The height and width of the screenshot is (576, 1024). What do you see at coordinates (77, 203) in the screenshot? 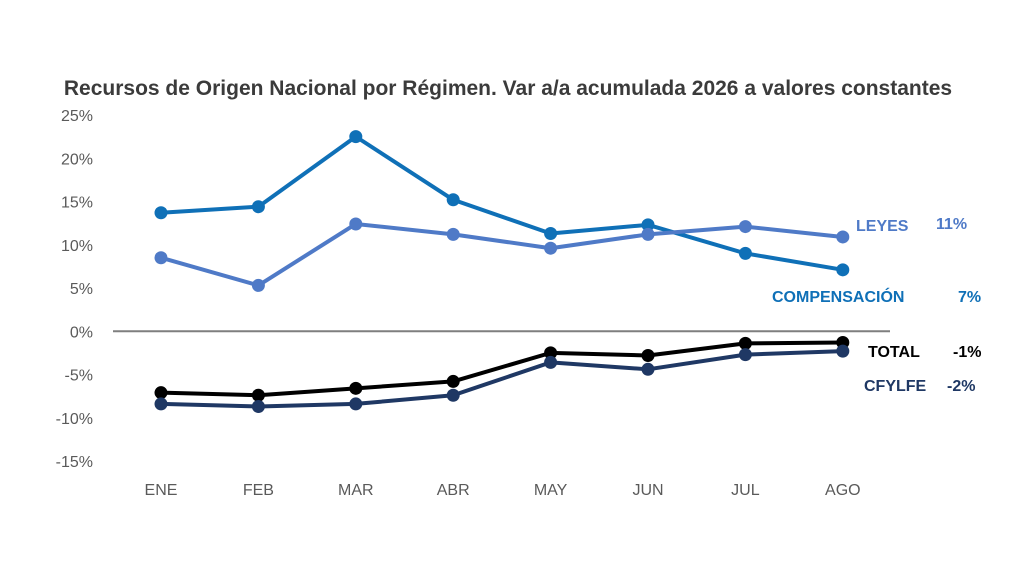
I see `y-tick-label: 15%` at bounding box center [77, 203].